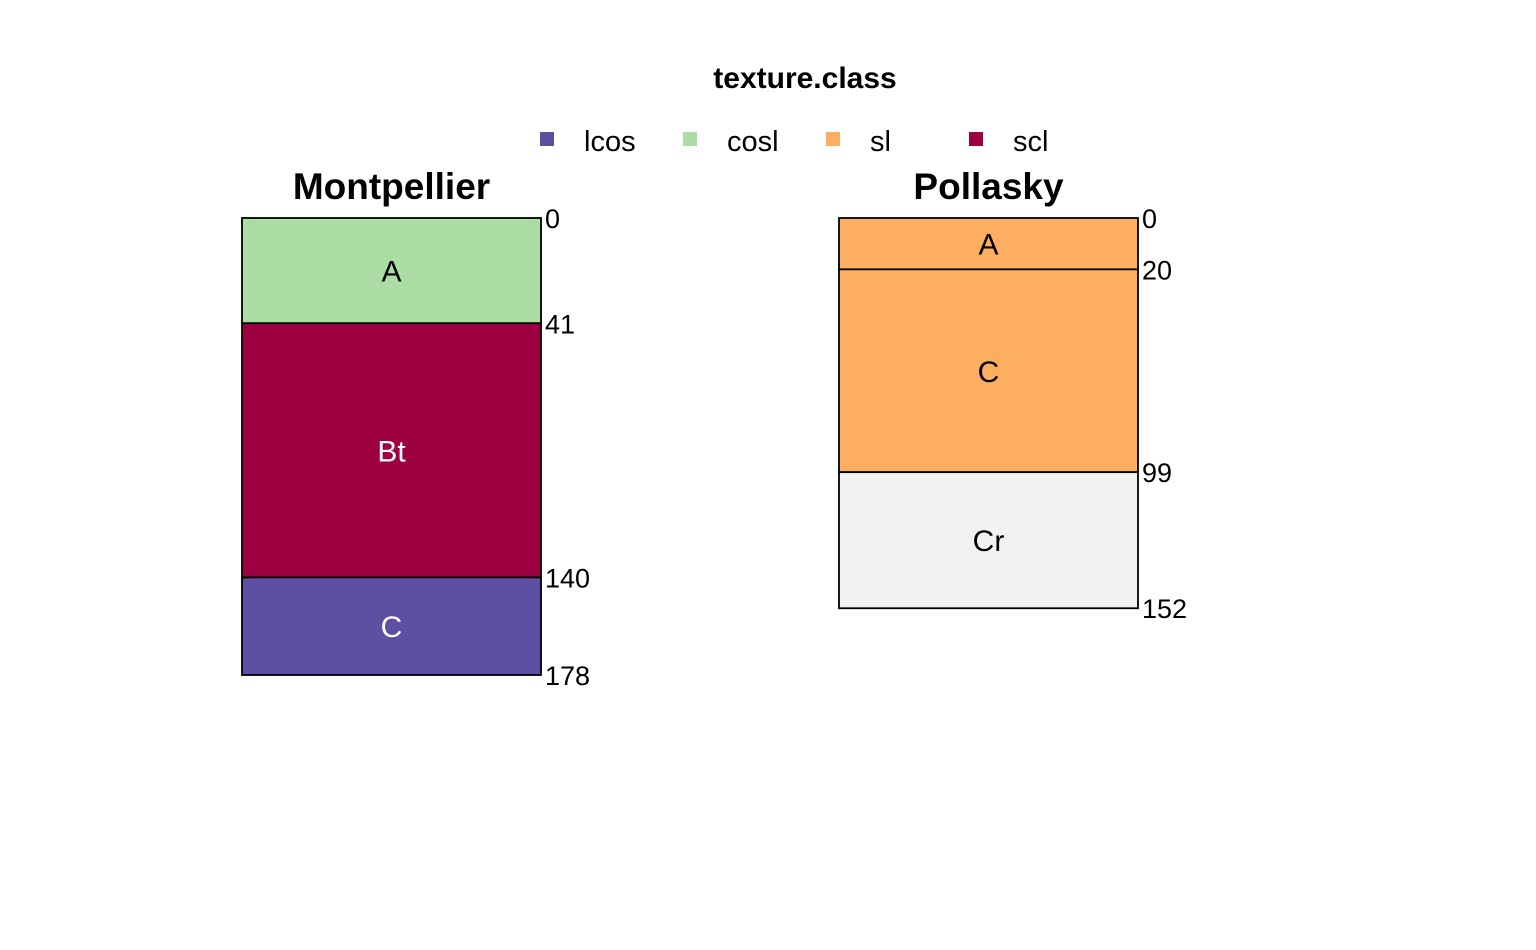  Describe the element at coordinates (1164, 609) in the screenshot. I see `depth-label: 152` at that location.